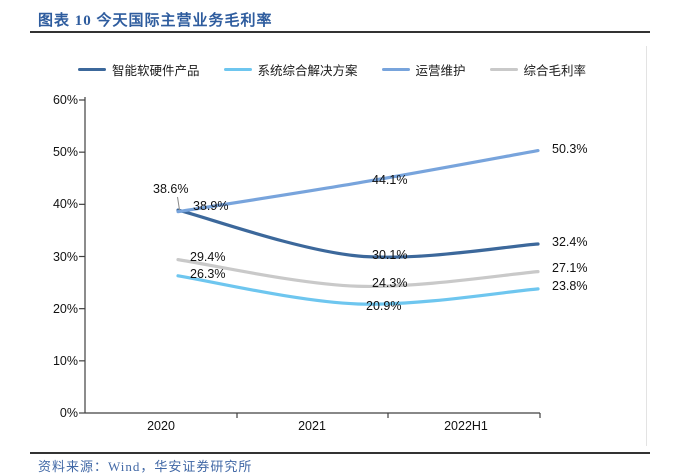  Describe the element at coordinates (171, 188) in the screenshot. I see `data-label-series2-pt0: 38.6%` at that location.